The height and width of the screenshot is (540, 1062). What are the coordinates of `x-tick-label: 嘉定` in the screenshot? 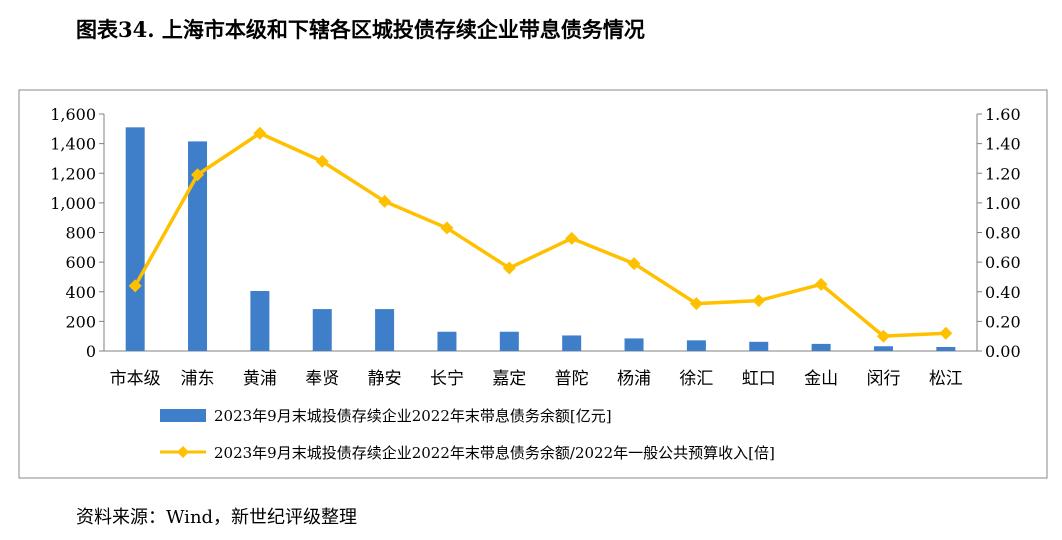 It's located at (509, 379).